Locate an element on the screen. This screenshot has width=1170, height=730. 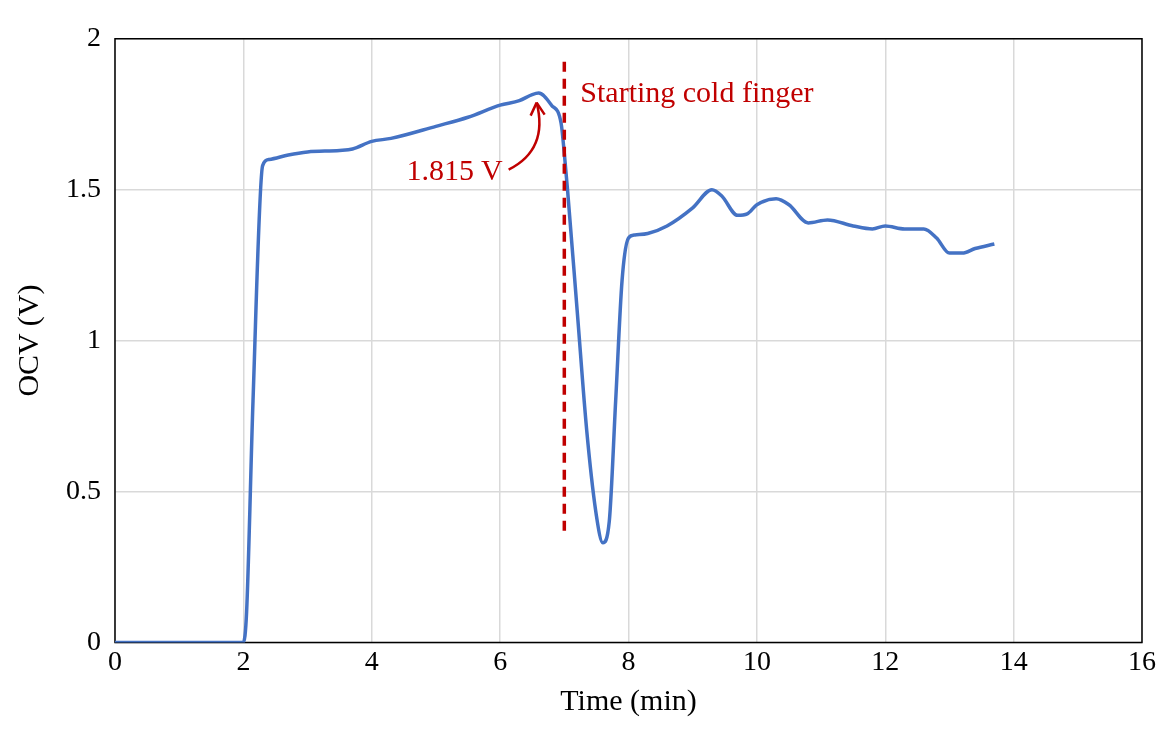
y-tick-label: 0.5 is located at coordinates (83, 489).